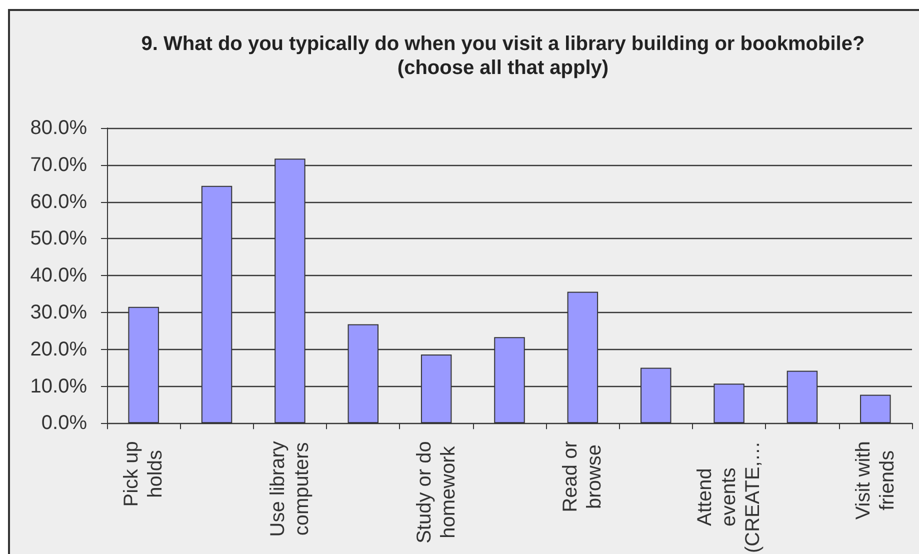 This screenshot has height=554, width=919. I want to click on x-tick-label: Read or browse, so click(583, 476).